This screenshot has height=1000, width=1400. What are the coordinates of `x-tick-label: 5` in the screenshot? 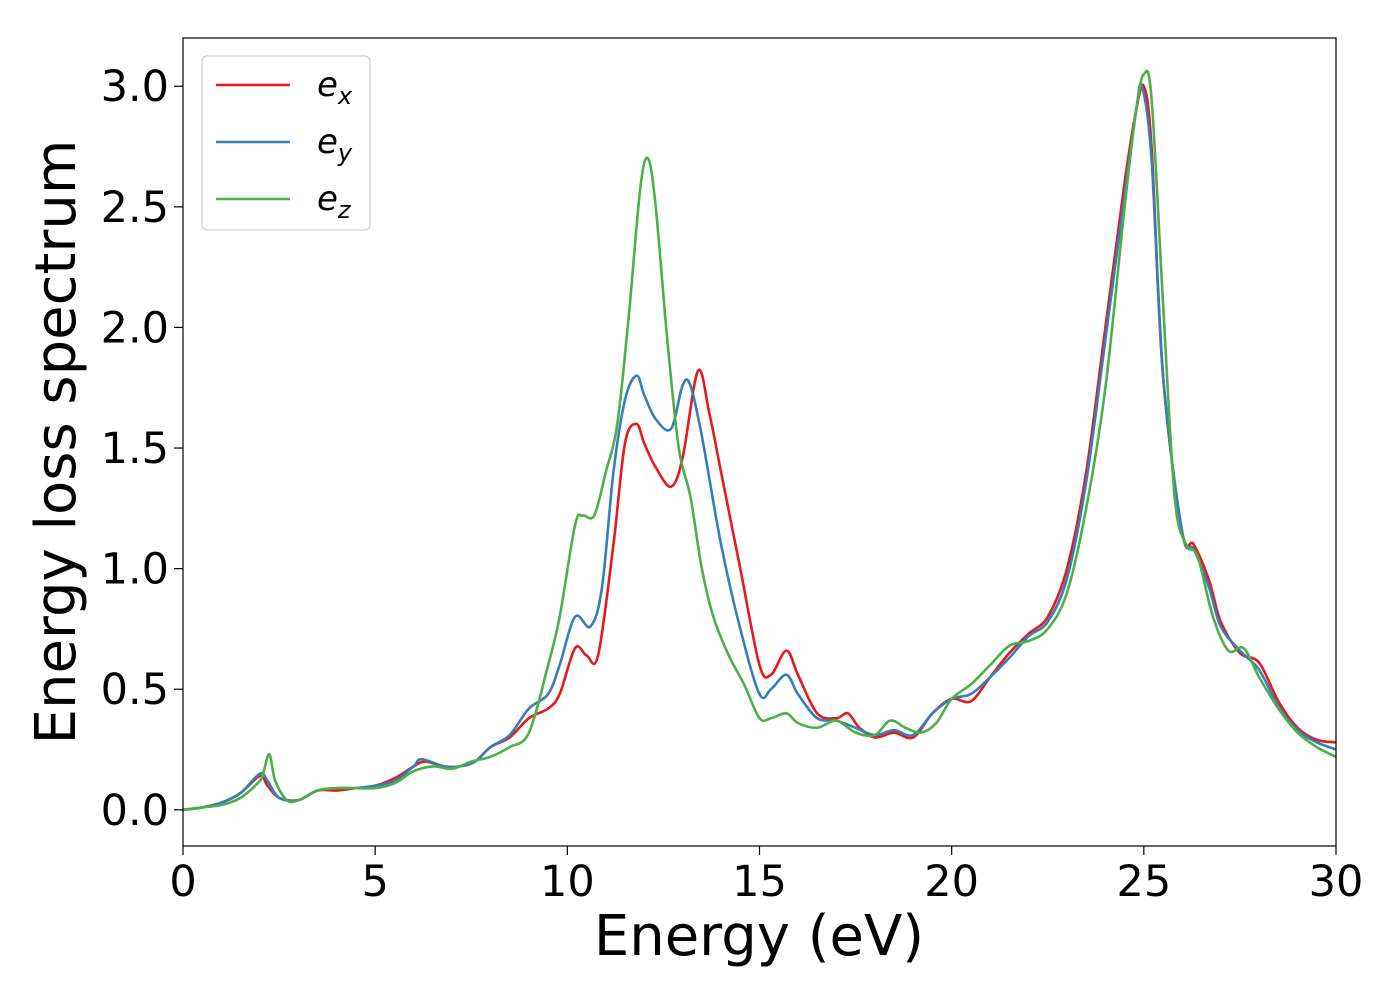 It's located at (374, 882).